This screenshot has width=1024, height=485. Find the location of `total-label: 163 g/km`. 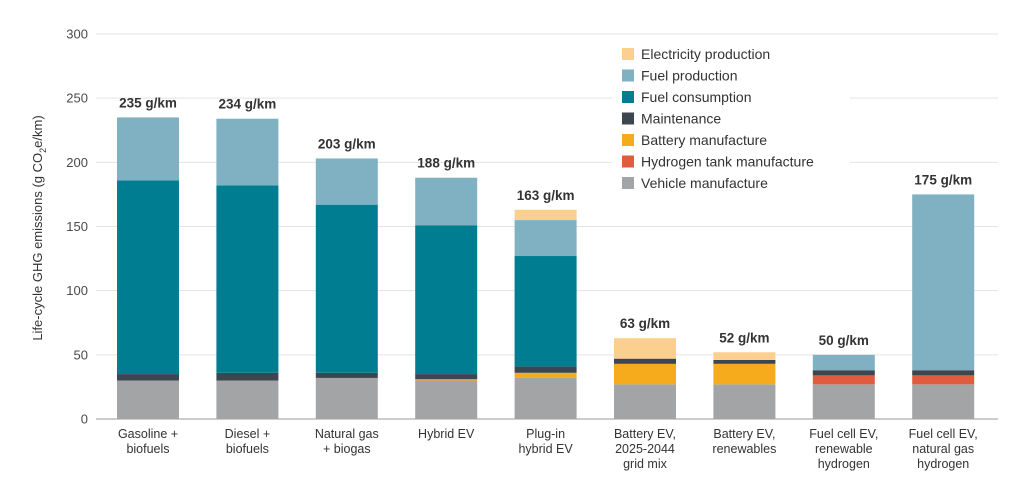

total-label: 163 g/km is located at coordinates (546, 195).